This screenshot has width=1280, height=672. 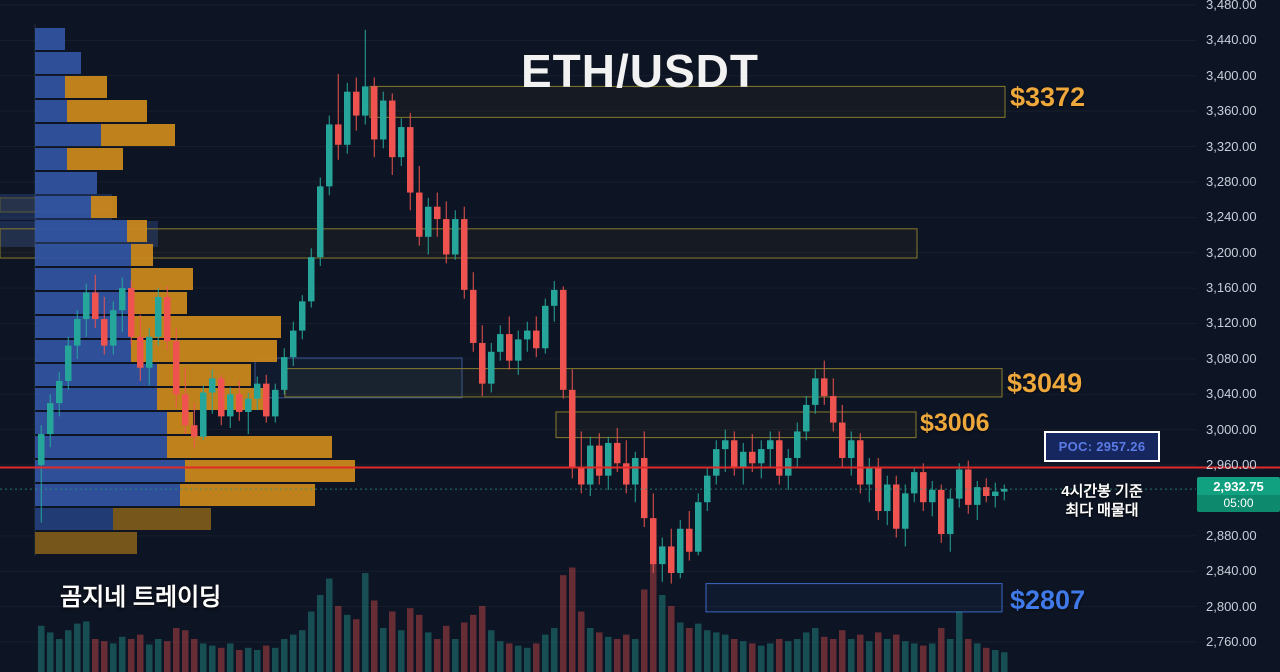 I want to click on price-level-label: $3049, so click(x=1045, y=383).